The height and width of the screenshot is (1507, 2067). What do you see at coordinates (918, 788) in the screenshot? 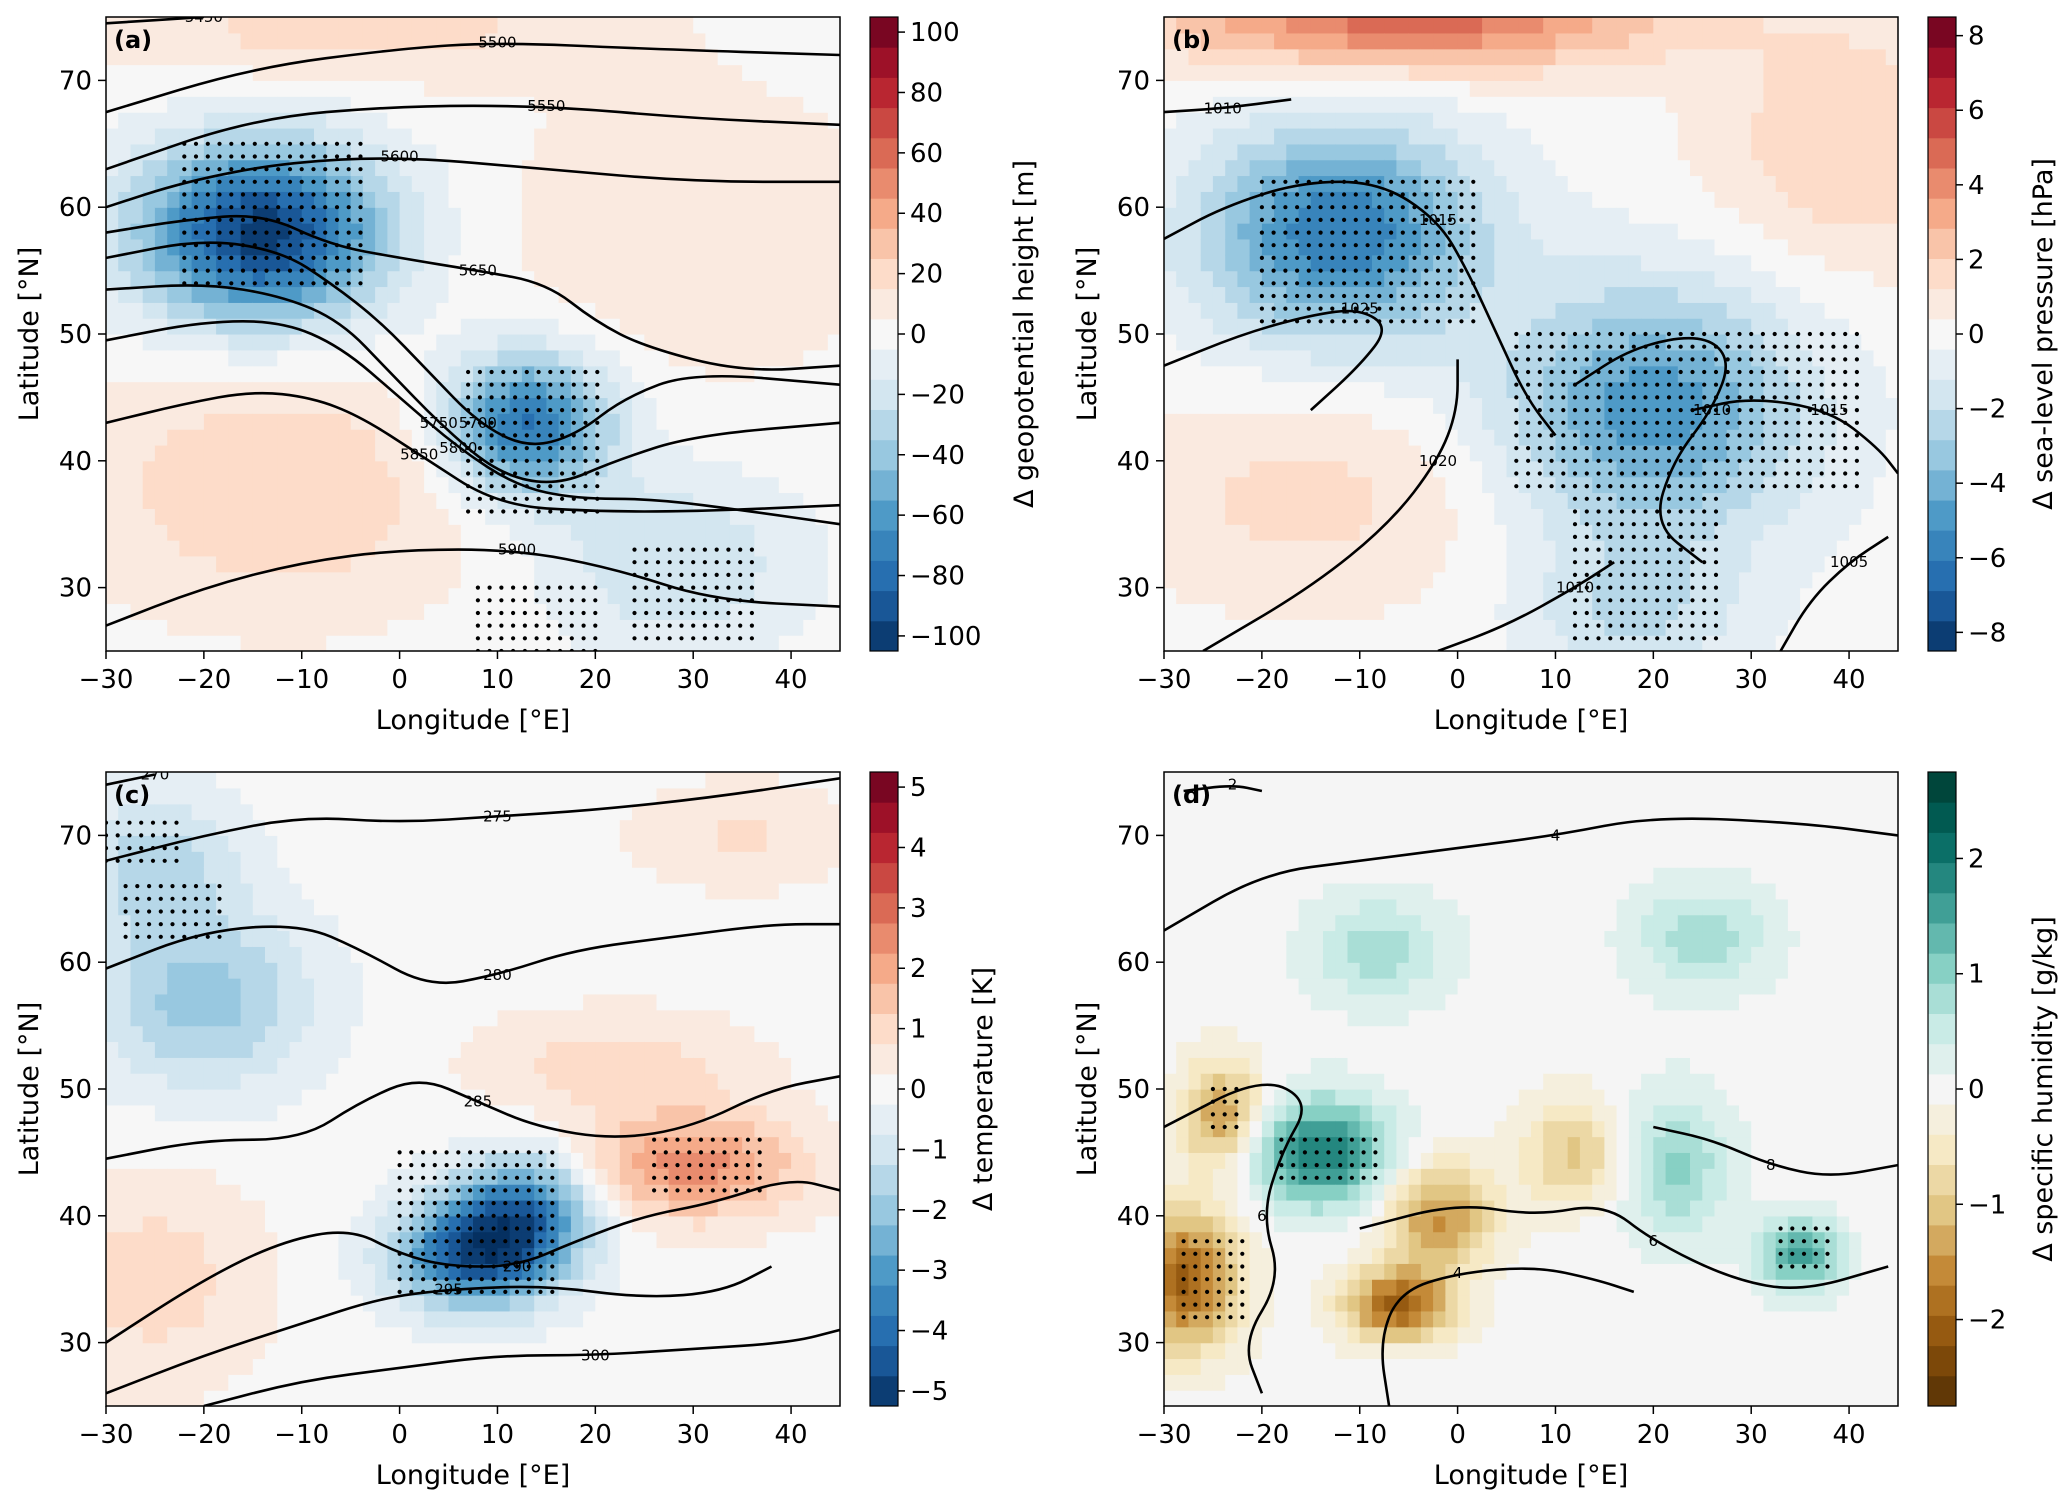
I see `colorbar-tick-label: 5` at bounding box center [918, 788].